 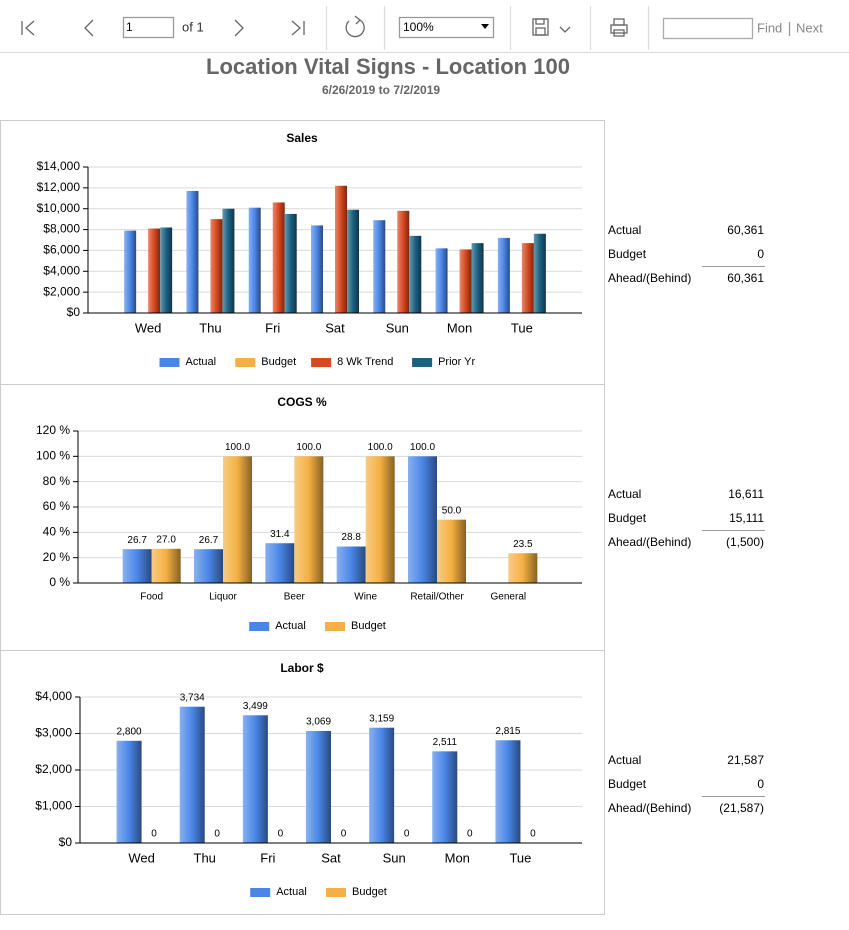 I want to click on next-page-button, so click(x=239, y=28).